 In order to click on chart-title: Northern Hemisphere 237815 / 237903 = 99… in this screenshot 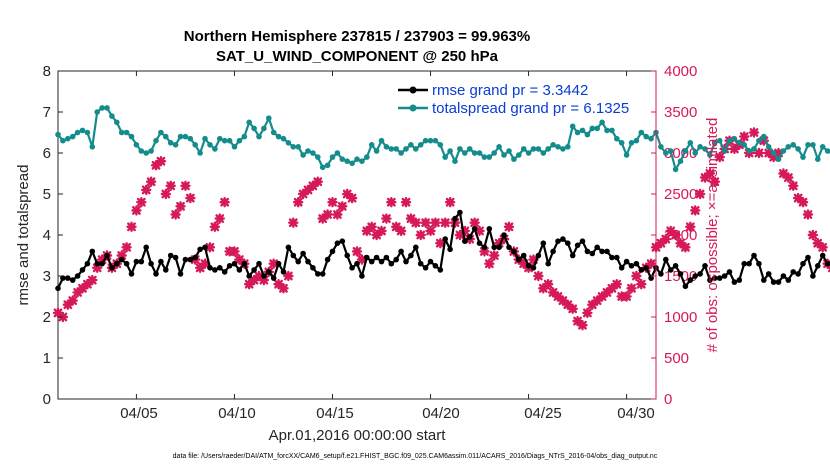, I will do `click(357, 36)`.